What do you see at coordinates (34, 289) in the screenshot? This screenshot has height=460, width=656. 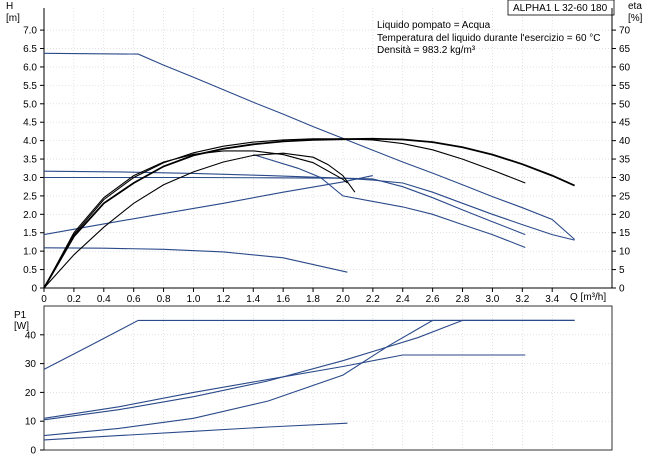 I see `h-tick-label: 0` at bounding box center [34, 289].